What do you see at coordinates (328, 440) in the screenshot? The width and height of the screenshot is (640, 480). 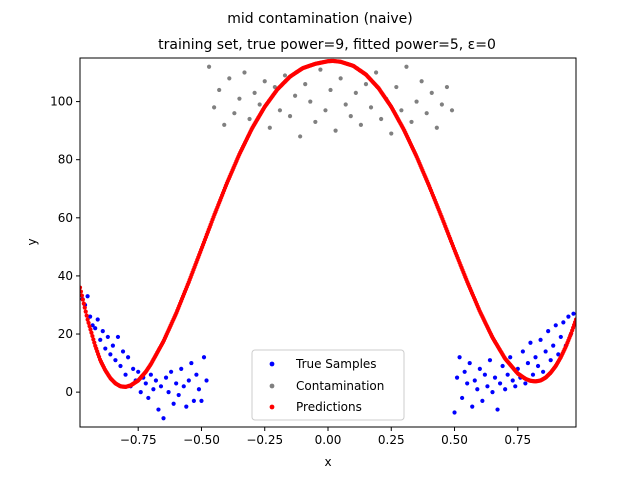 I see `x-tick-label: 0.00` at bounding box center [328, 440].